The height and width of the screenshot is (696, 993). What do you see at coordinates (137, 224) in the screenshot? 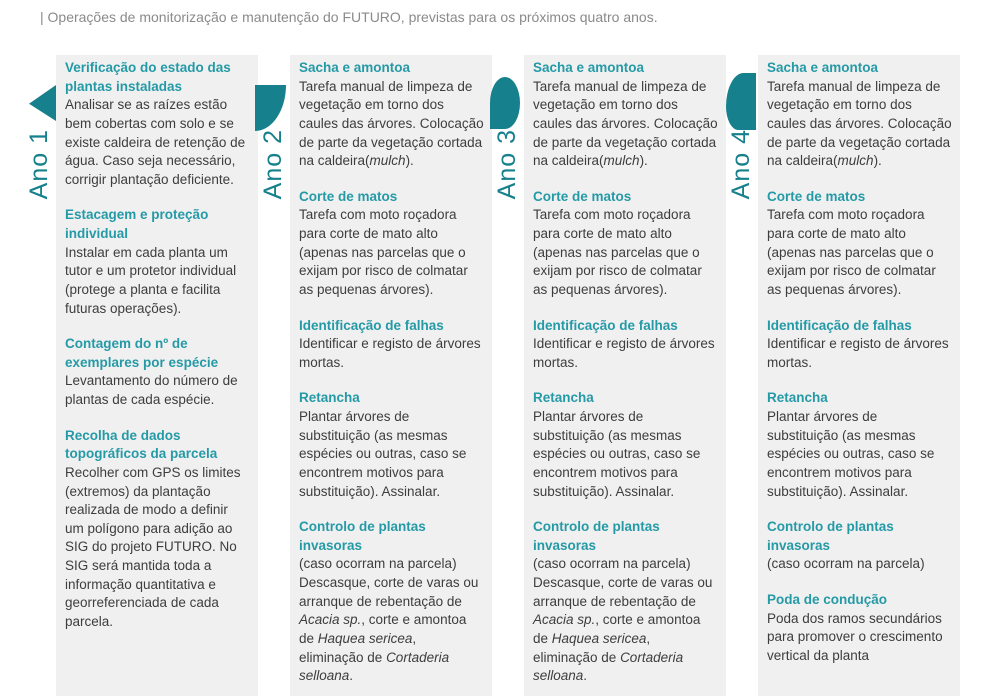
I see `operation-heading: Estacagem e proteção individual` at bounding box center [137, 224].